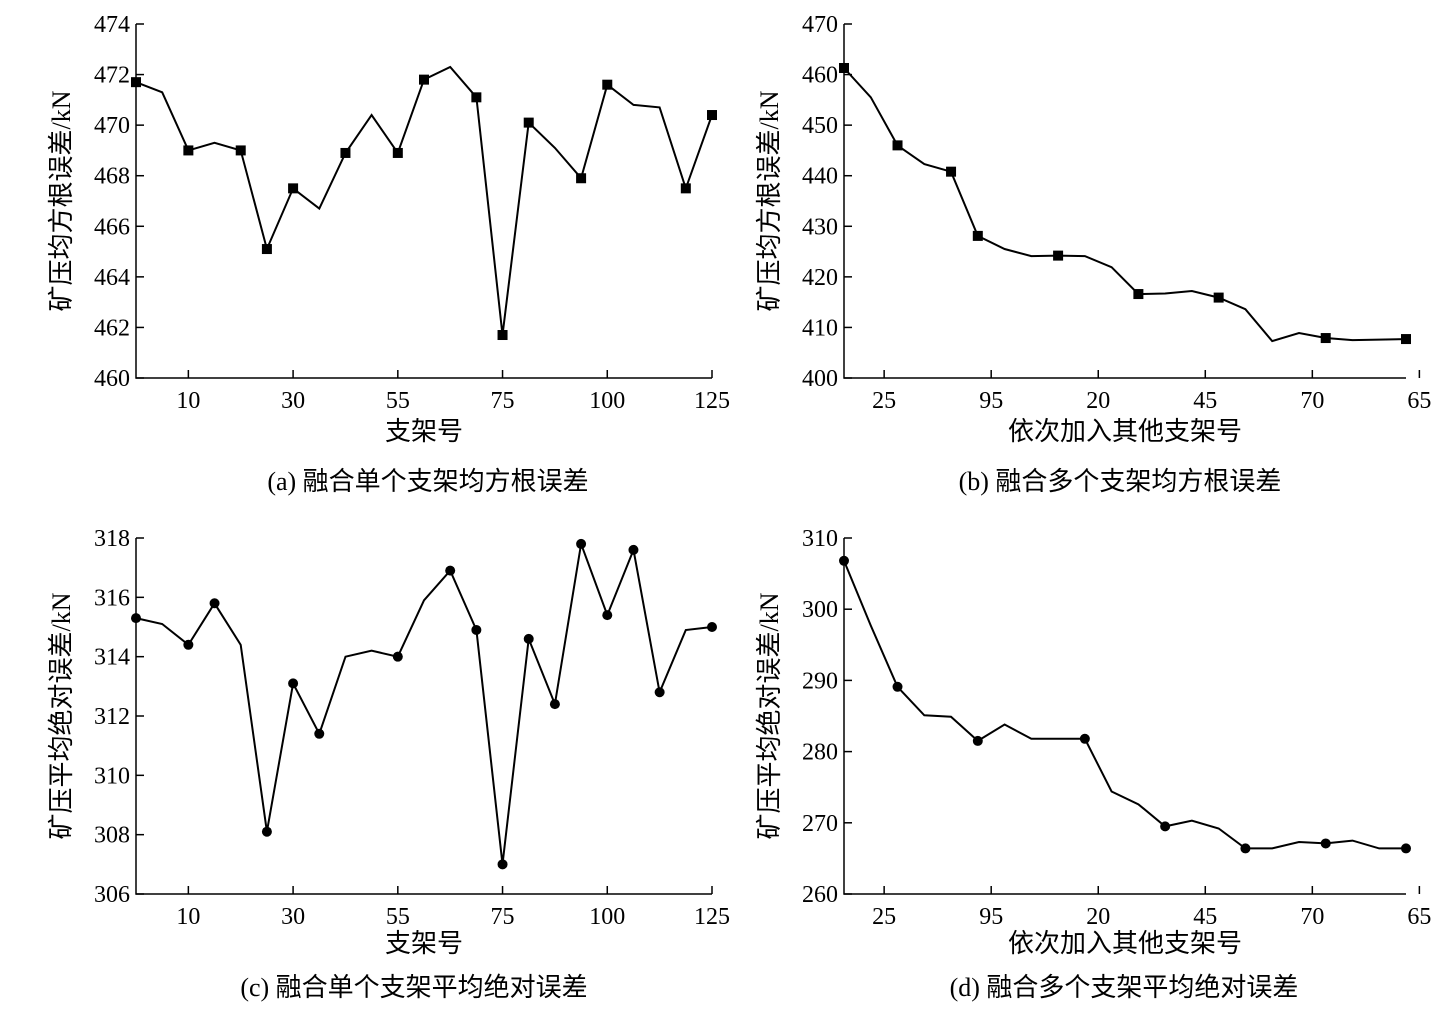  I want to click on x-tick-label: 10, so click(188, 401).